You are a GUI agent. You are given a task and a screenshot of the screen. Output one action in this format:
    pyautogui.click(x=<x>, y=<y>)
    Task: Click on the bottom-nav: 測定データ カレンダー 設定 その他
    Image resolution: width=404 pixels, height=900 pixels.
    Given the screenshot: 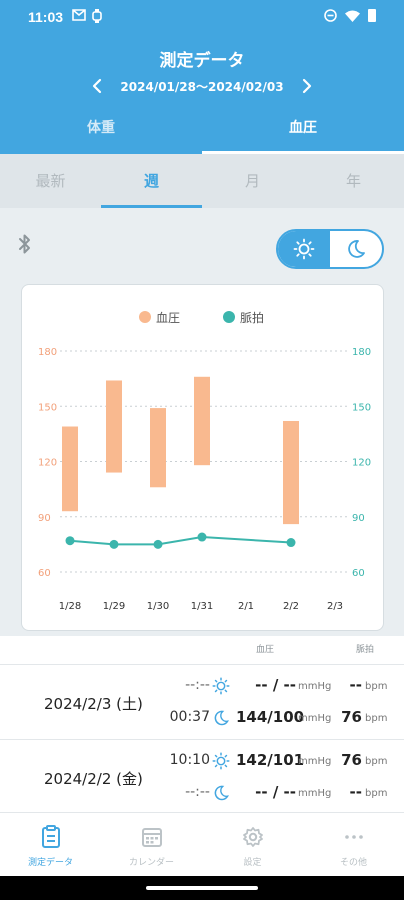 What is the action you would take?
    pyautogui.click(x=202, y=844)
    